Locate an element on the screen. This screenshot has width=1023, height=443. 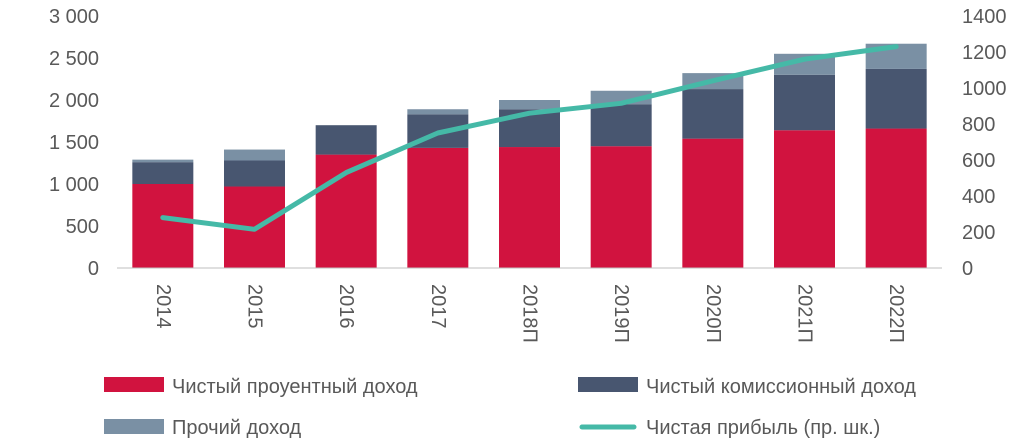
category-label: 2019П is located at coordinates (621, 313).